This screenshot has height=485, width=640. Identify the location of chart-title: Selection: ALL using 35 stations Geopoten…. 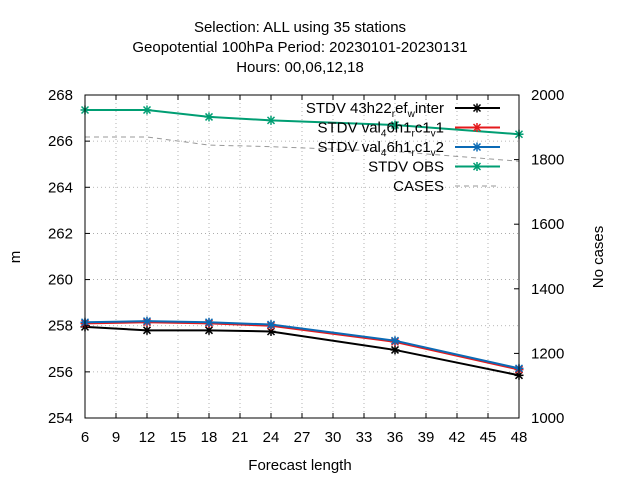
(299, 47).